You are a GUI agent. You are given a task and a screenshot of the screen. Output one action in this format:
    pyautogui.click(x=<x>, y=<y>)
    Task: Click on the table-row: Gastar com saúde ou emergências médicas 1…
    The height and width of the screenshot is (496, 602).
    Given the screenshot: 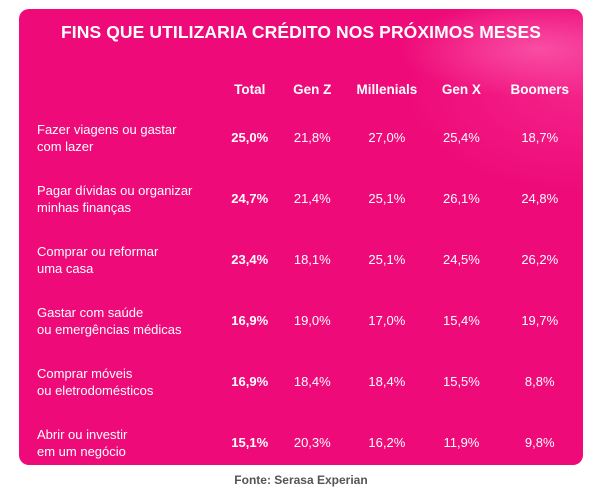 What is the action you would take?
    pyautogui.click(x=310, y=320)
    